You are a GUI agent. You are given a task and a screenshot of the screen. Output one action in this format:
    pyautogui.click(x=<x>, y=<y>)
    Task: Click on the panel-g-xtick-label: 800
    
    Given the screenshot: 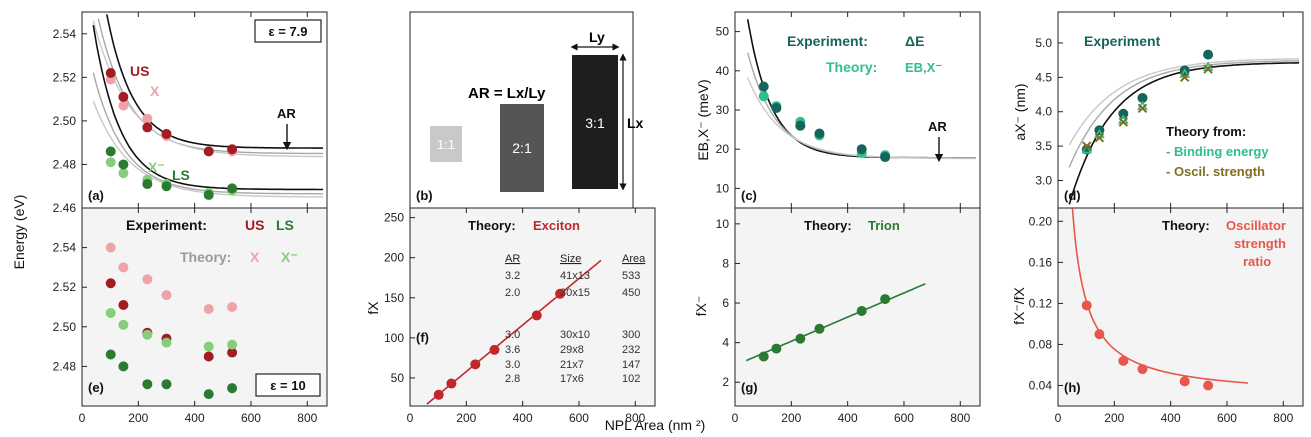 What is the action you would take?
    pyautogui.click(x=960, y=418)
    